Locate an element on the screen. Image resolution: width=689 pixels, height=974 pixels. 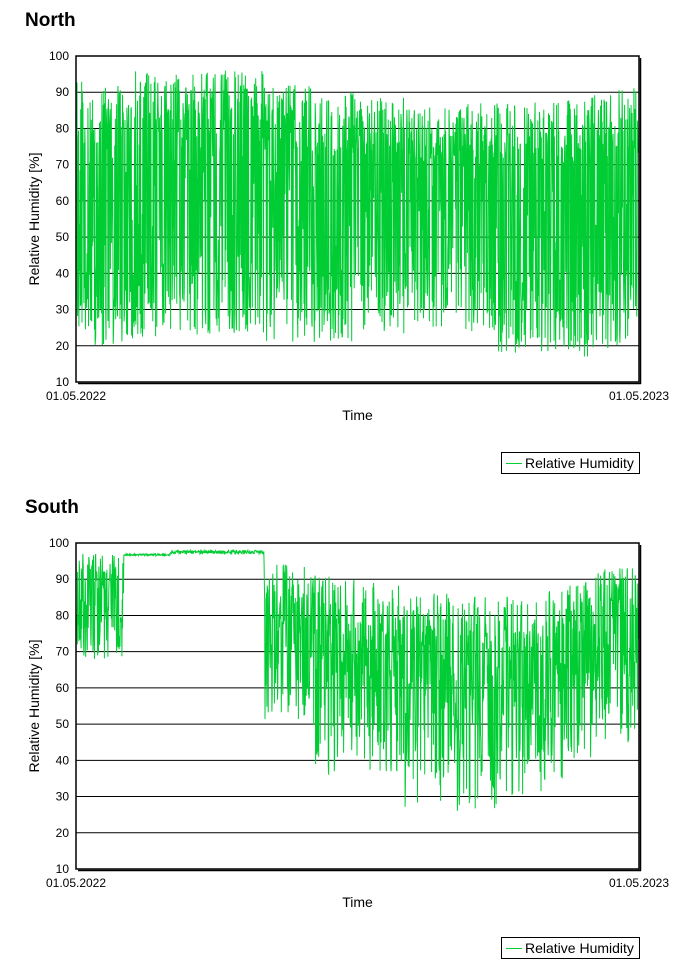
chart-title: South is located at coordinates (52, 507).